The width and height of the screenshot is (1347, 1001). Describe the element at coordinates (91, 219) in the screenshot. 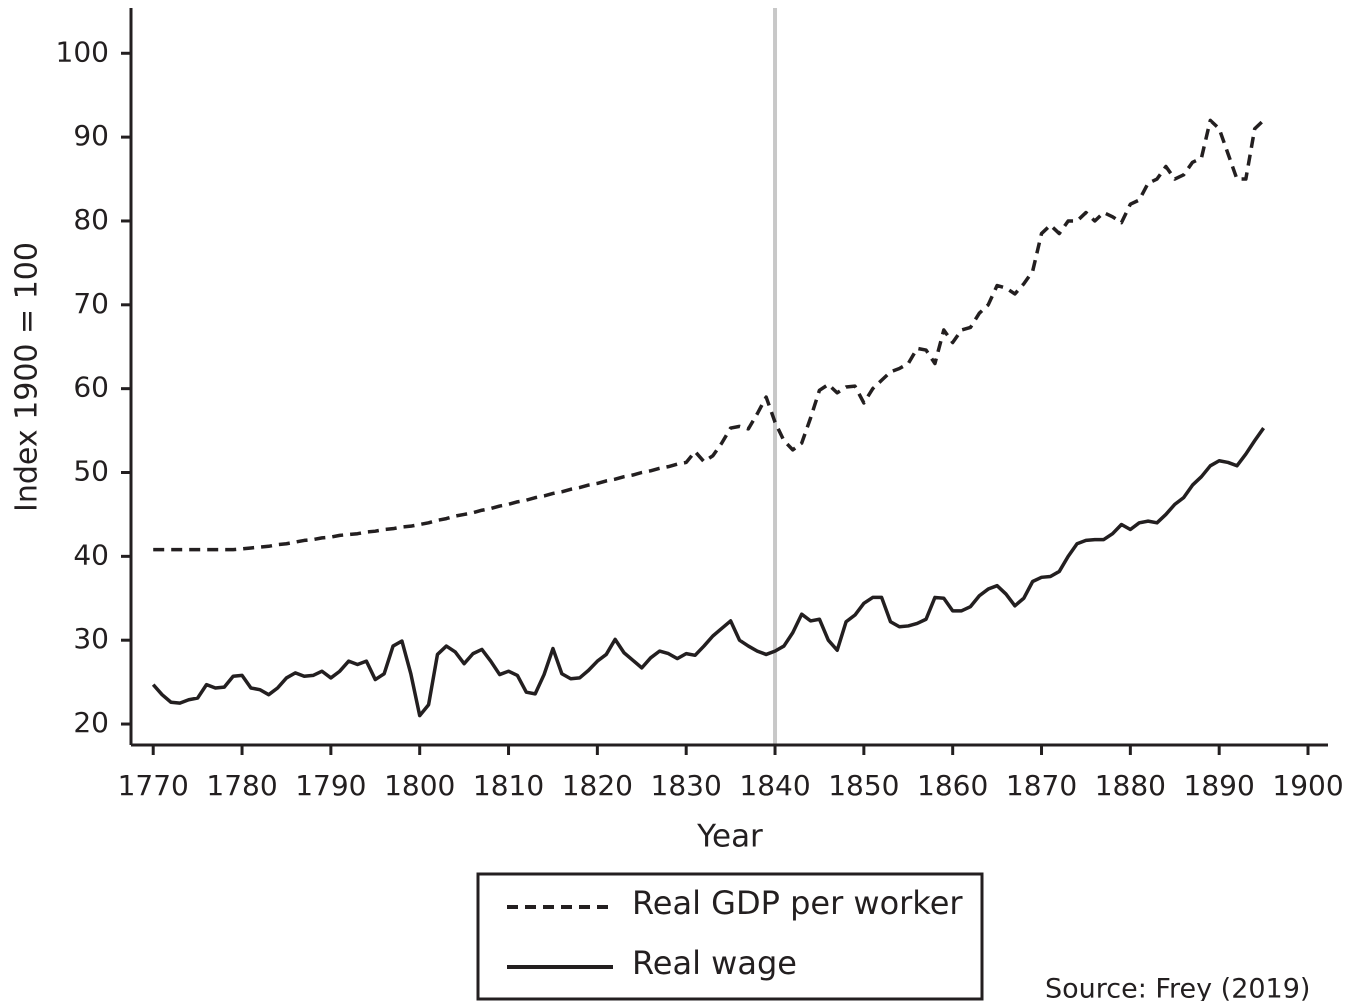

I see `y-tick-label: 80` at that location.